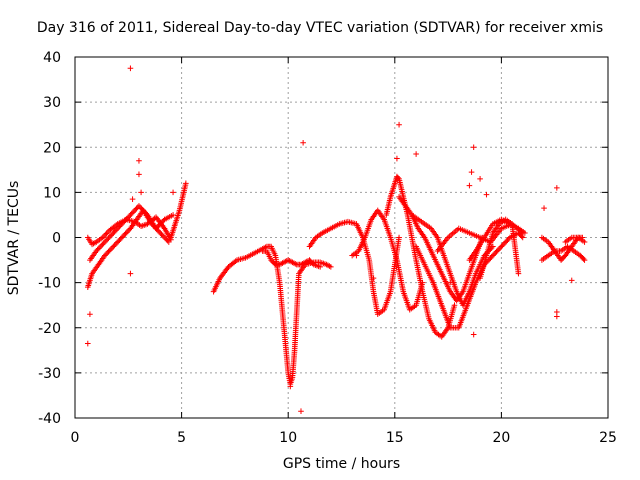 Image resolution: width=640 pixels, height=480 pixels. Describe the element at coordinates (49, 374) in the screenshot. I see `y-tick-label: -30` at that location.